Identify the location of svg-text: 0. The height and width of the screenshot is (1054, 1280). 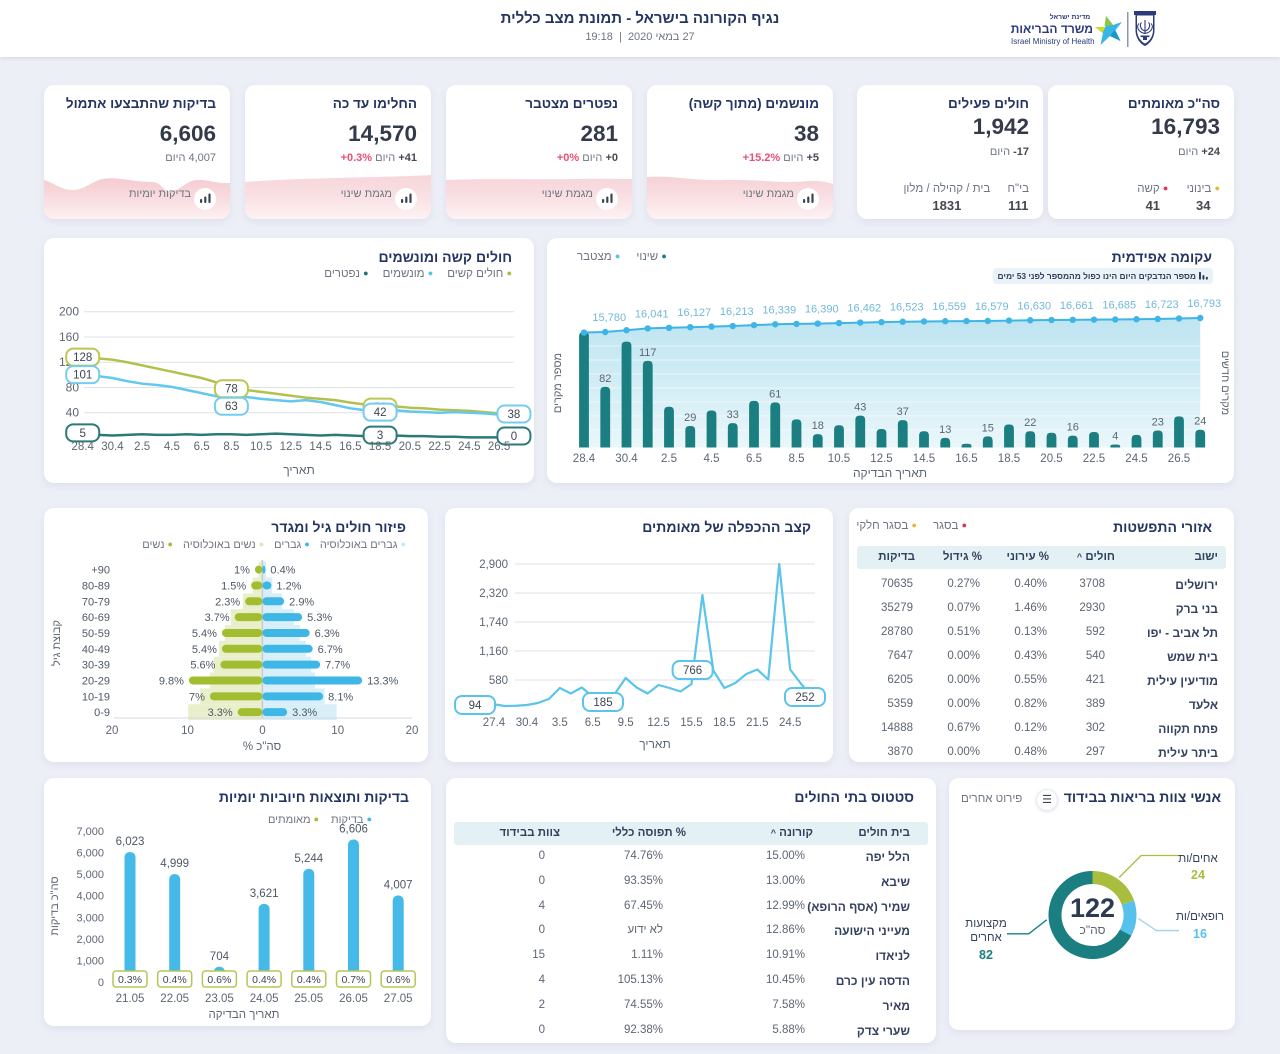
(514, 437).